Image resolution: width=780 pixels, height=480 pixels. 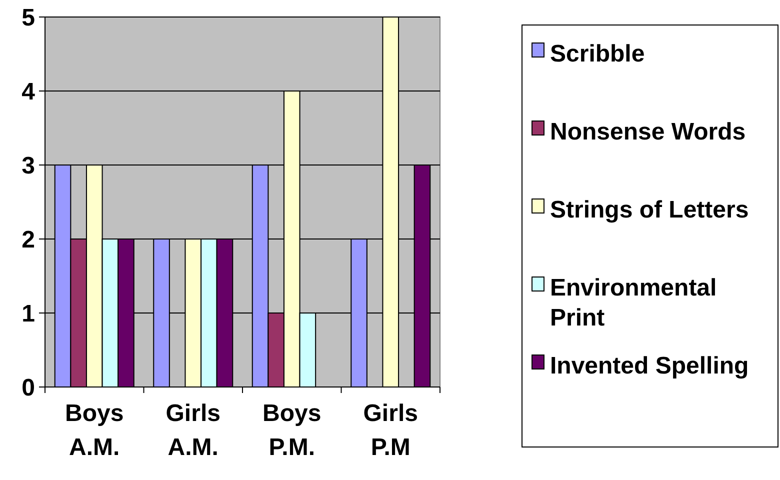 What do you see at coordinates (597, 54) in the screenshot?
I see `legend-label: Scribble` at bounding box center [597, 54].